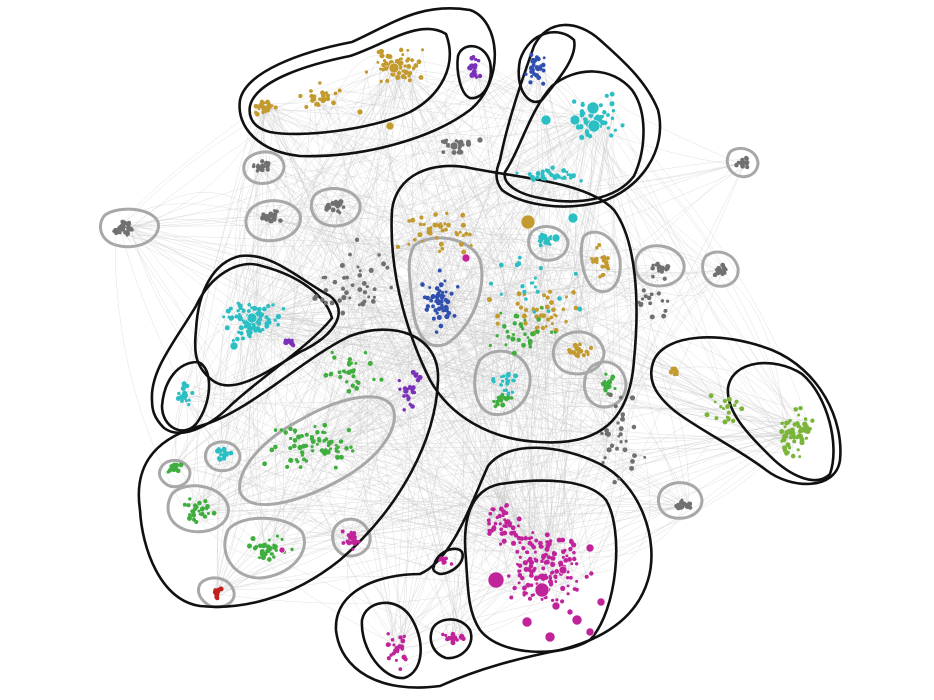  I want to click on hub-node-magenta, so click(563, 570).